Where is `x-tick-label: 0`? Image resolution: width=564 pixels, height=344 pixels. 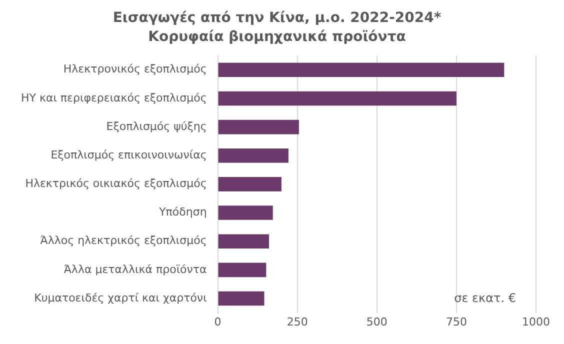 x-tick-label: 0 is located at coordinates (218, 321).